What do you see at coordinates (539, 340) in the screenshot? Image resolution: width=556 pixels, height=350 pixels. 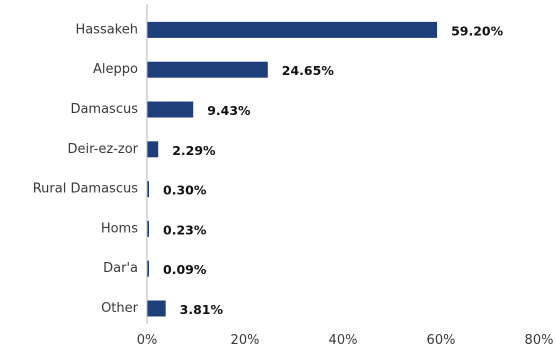 I see `x-tick-label-4: 80%` at bounding box center [539, 340].